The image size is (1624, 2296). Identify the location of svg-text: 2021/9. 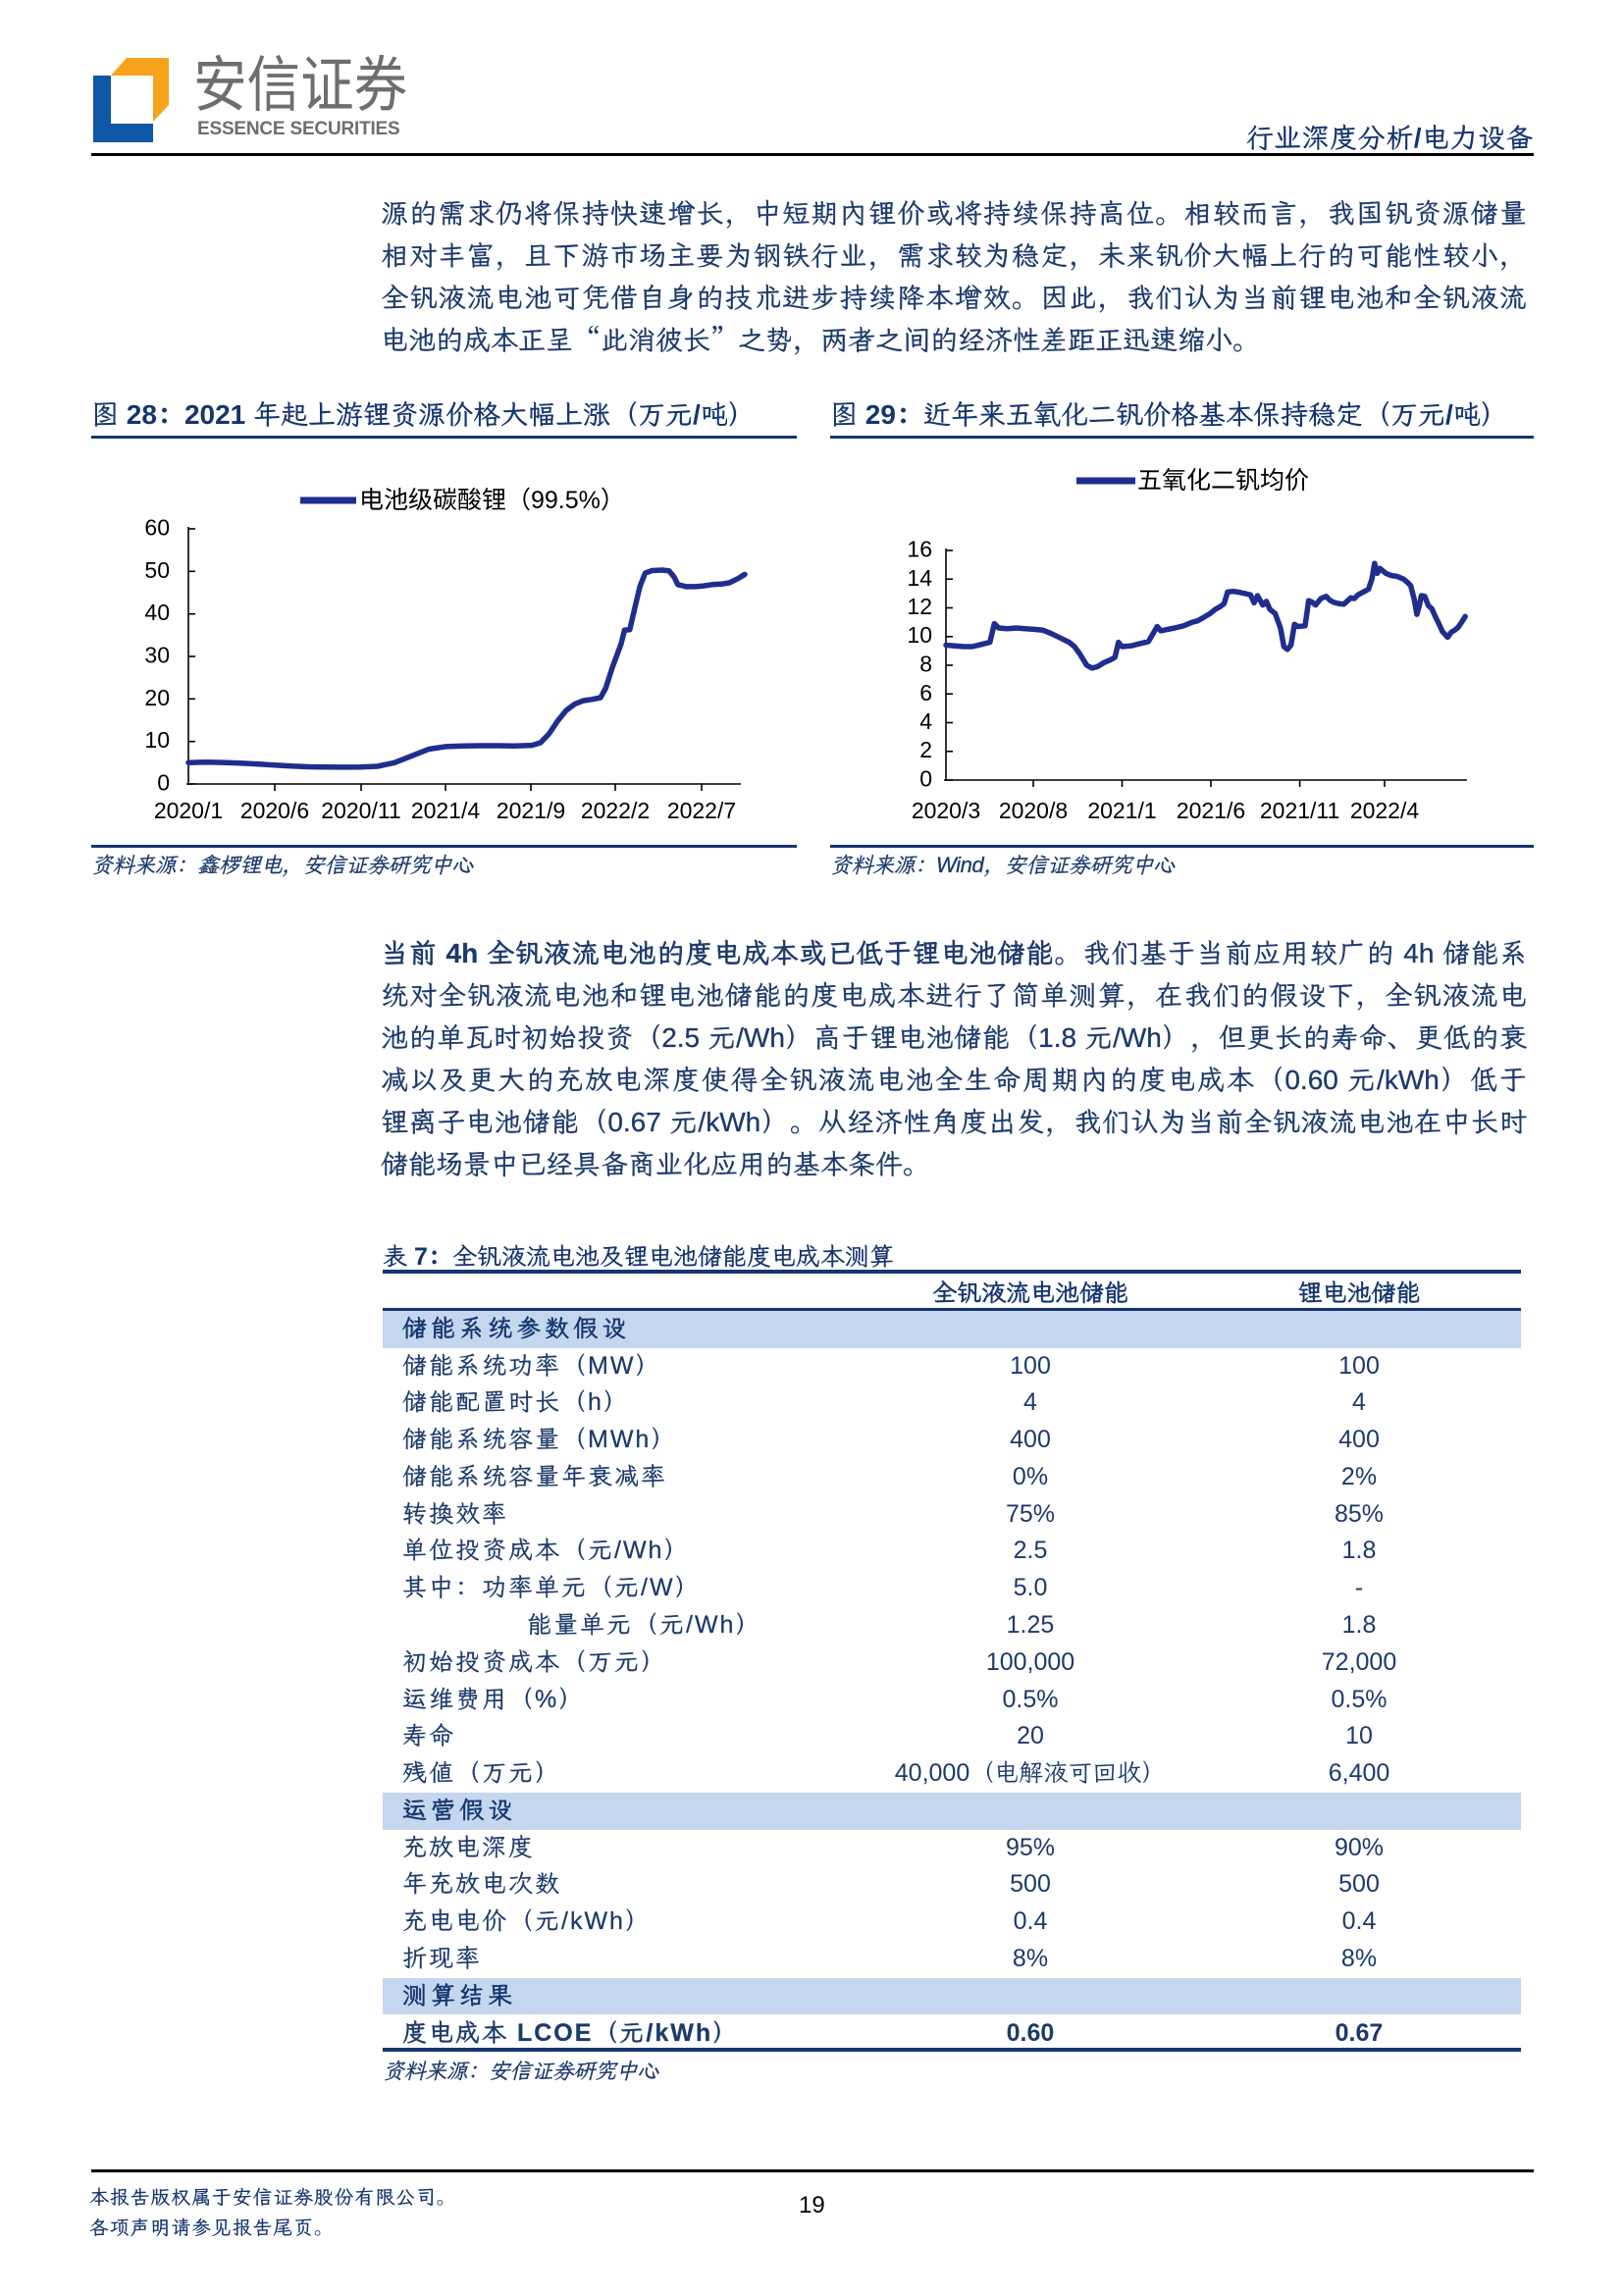
(531, 810).